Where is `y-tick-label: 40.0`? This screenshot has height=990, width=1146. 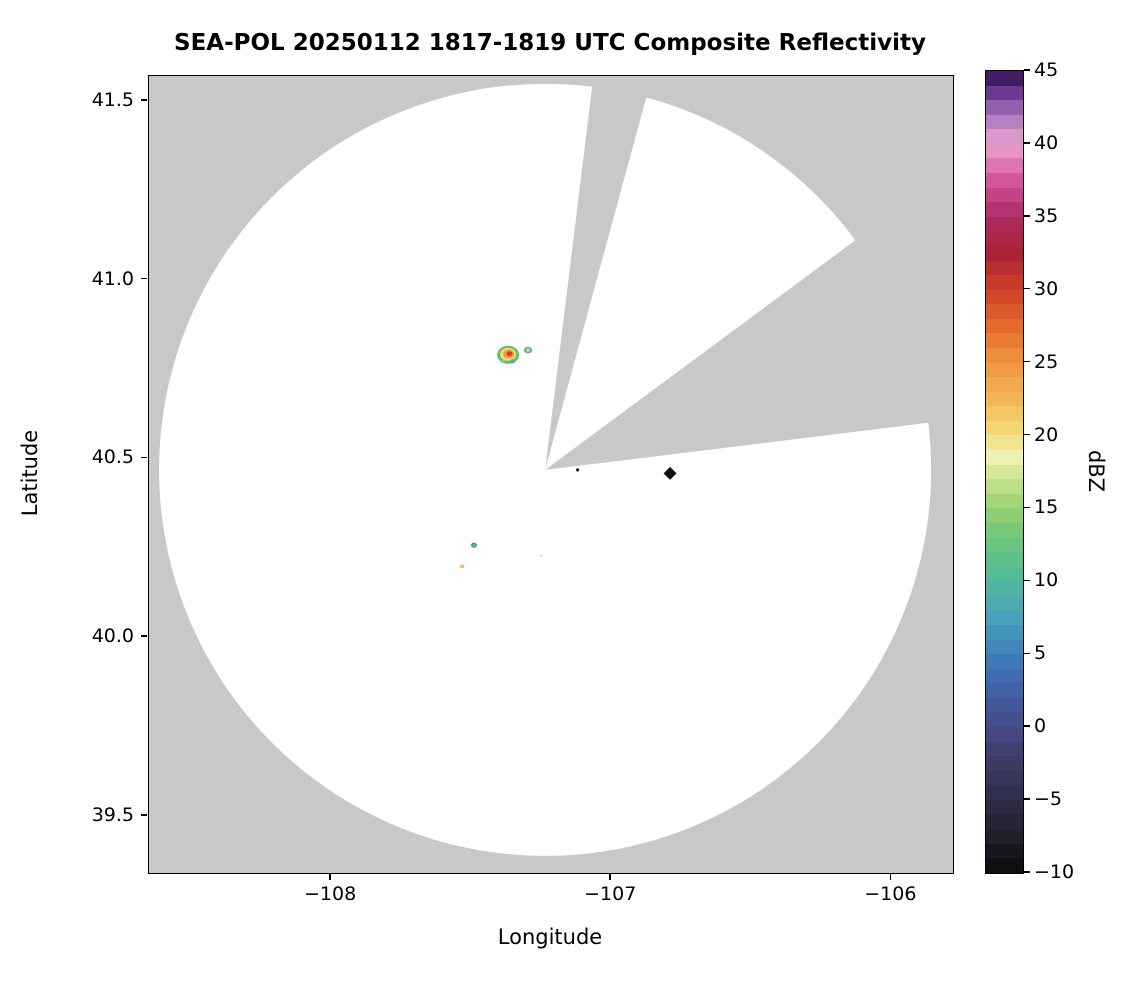
y-tick-label: 40.0 is located at coordinates (112, 636).